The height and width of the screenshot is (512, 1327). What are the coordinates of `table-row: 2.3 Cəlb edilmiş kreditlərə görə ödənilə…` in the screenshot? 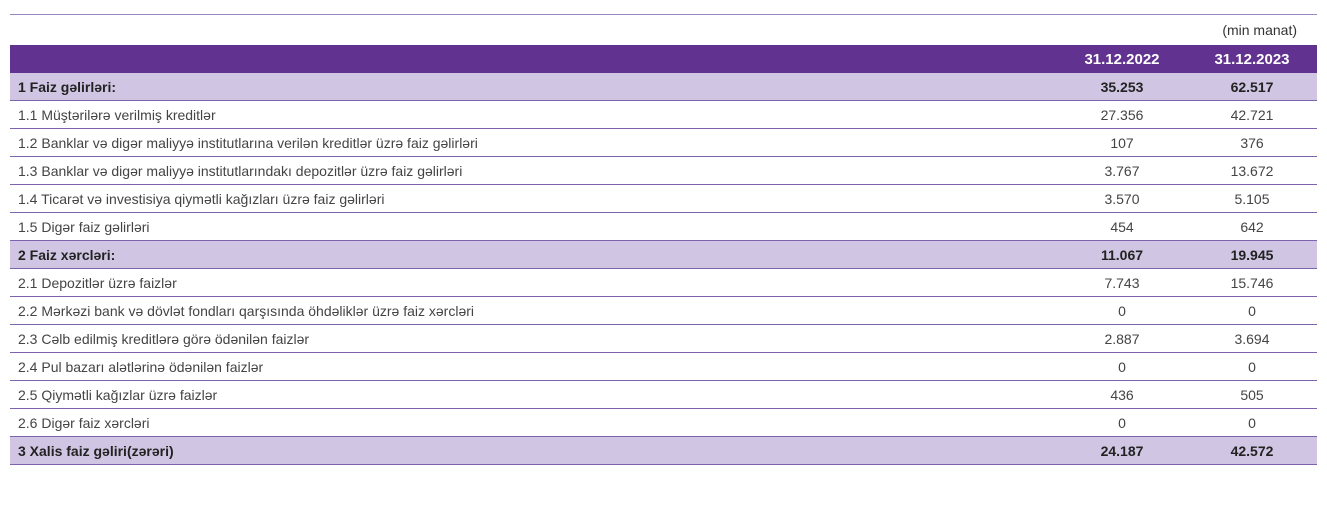 It's located at (663, 338).